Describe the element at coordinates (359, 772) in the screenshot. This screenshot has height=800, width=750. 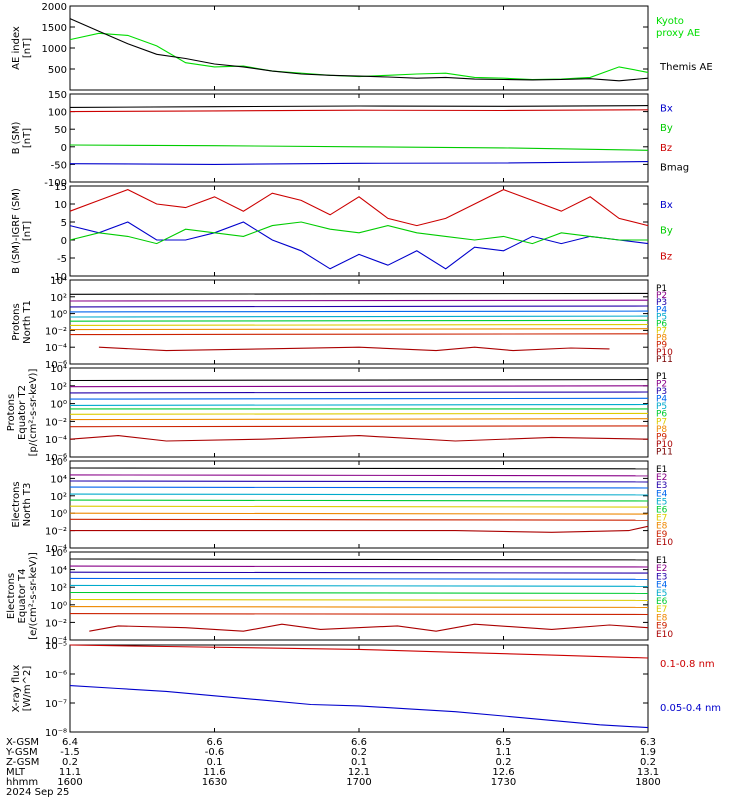
I see `x-axis-value: 12.1` at that location.